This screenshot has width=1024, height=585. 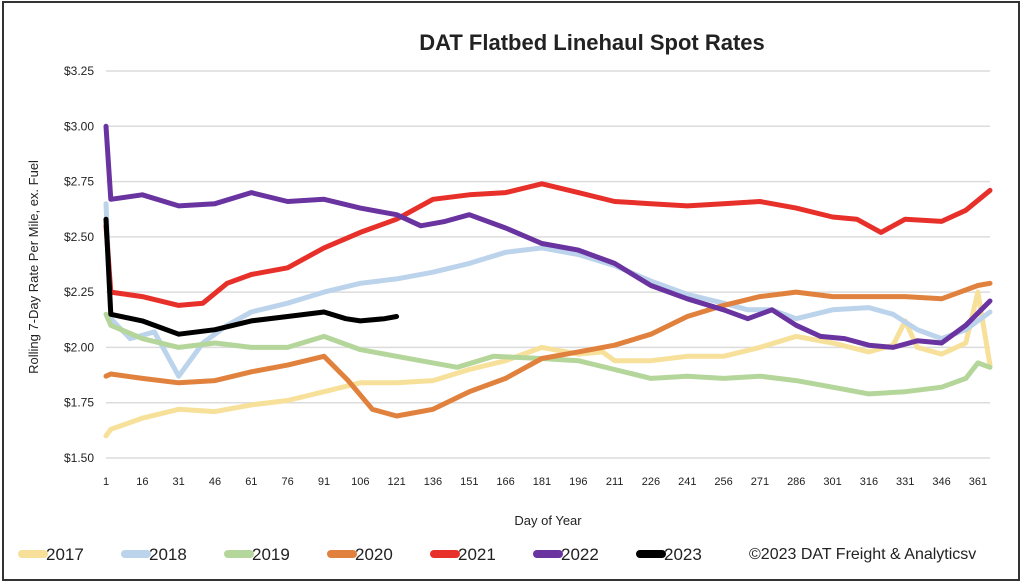 I want to click on y-tick-label: $2.75, so click(x=79, y=182).